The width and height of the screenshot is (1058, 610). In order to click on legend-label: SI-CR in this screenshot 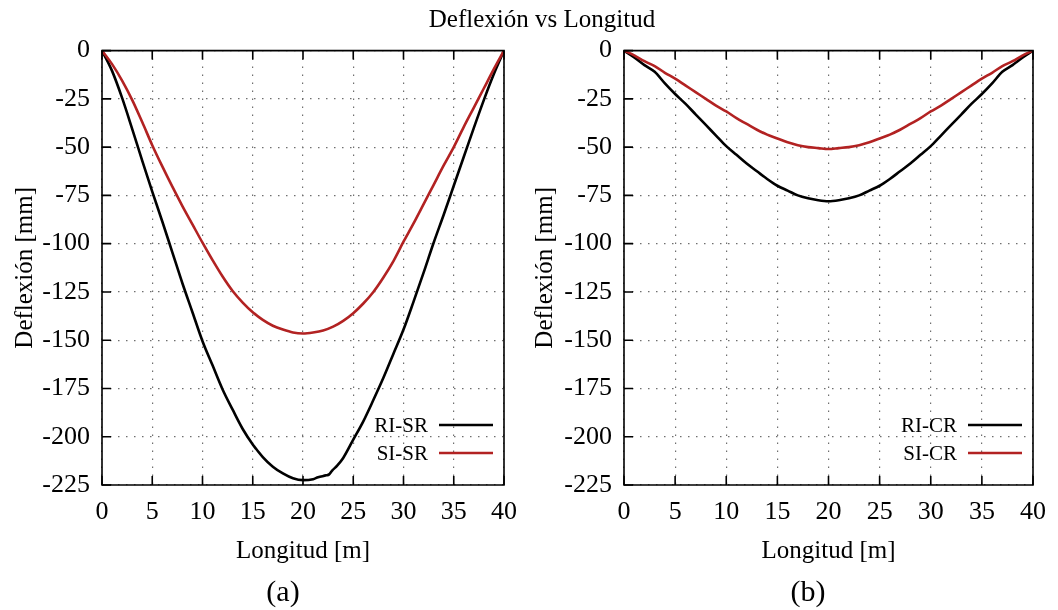, I will do `click(930, 452)`.